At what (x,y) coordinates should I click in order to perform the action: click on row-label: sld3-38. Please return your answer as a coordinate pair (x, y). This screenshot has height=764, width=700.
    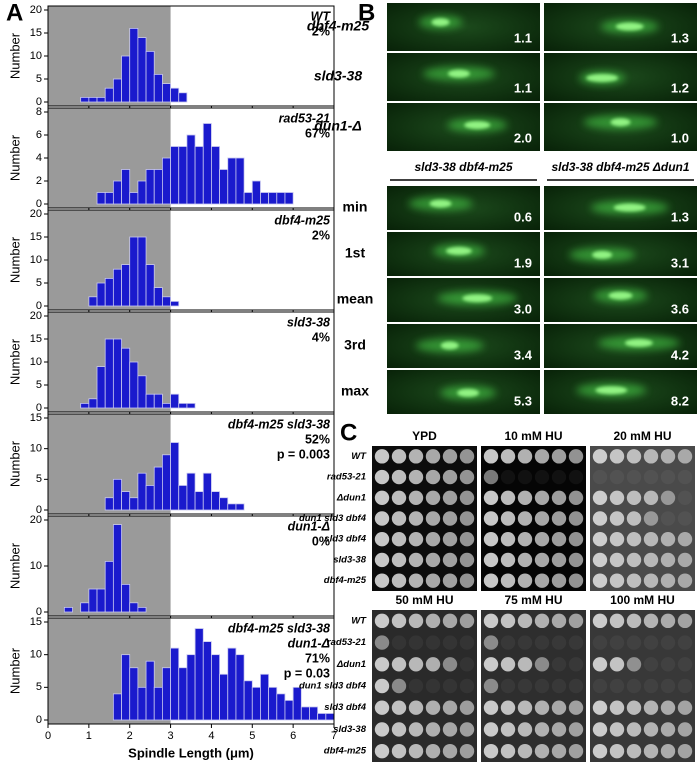
    Looking at the image, I should click on (338, 76).